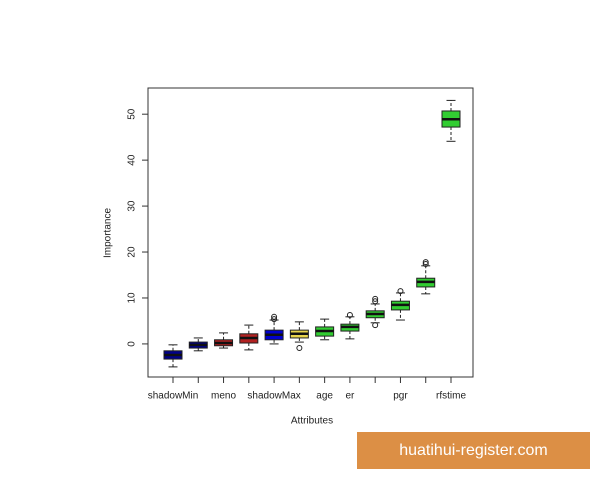  Describe the element at coordinates (273, 396) in the screenshot. I see `x-tick-label: shadowMax` at that location.